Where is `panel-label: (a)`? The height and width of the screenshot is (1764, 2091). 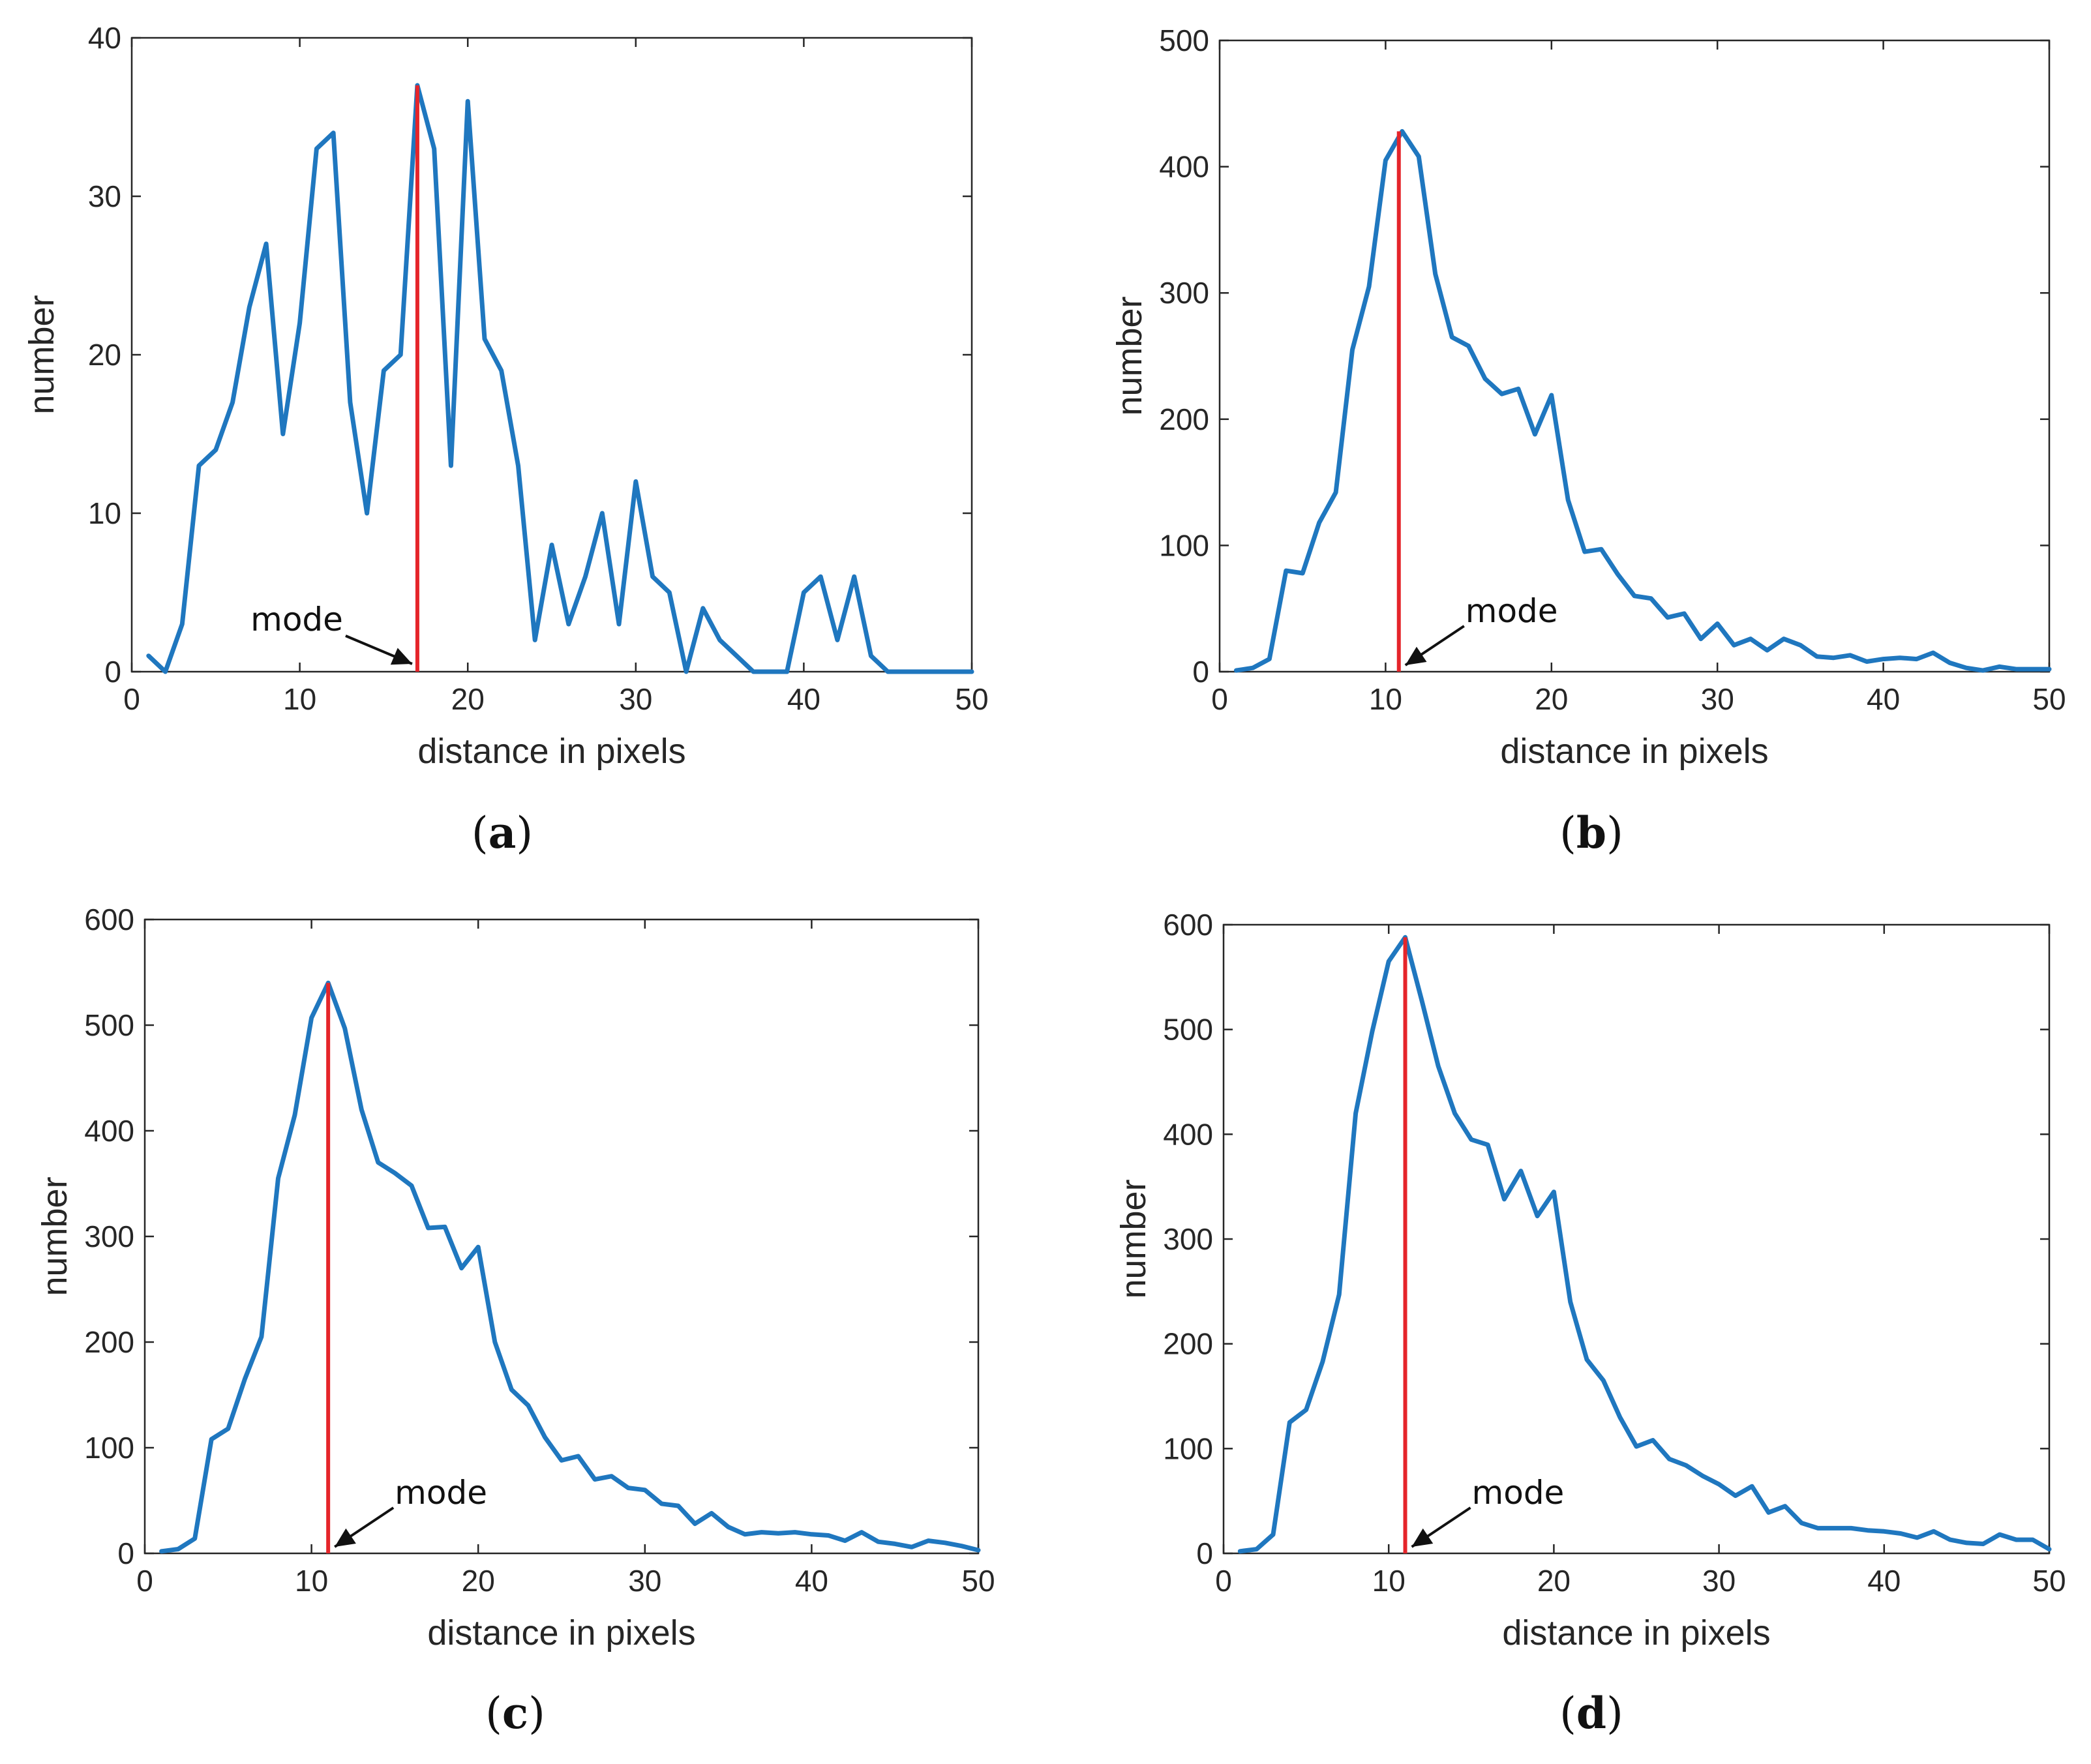 panel-label: (a) is located at coordinates (502, 832).